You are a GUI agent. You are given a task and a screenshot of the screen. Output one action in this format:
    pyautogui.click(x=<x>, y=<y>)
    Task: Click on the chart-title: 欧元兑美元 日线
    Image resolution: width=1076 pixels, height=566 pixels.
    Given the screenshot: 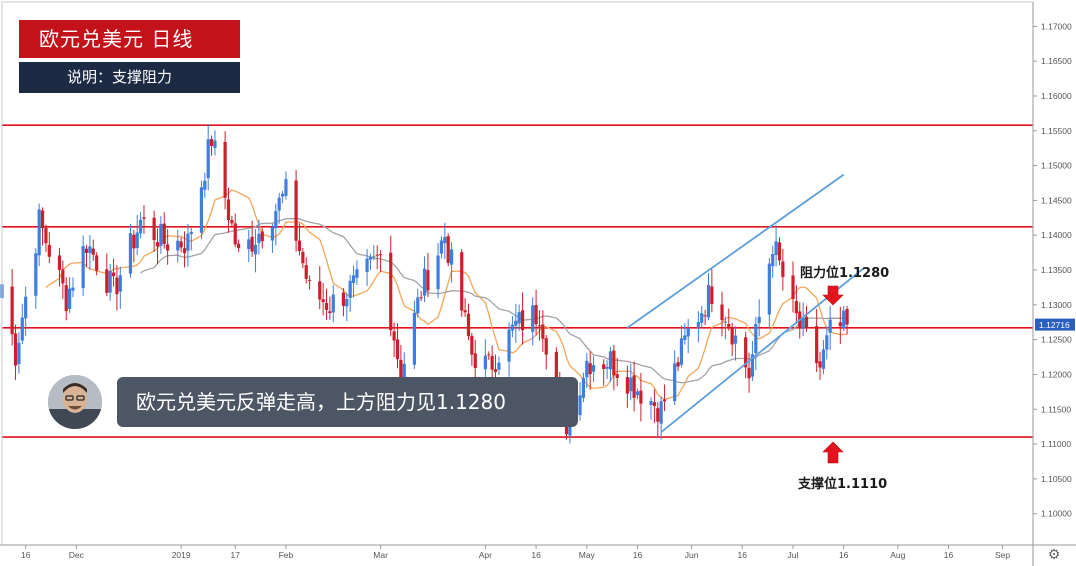 What is the action you would take?
    pyautogui.click(x=129, y=39)
    